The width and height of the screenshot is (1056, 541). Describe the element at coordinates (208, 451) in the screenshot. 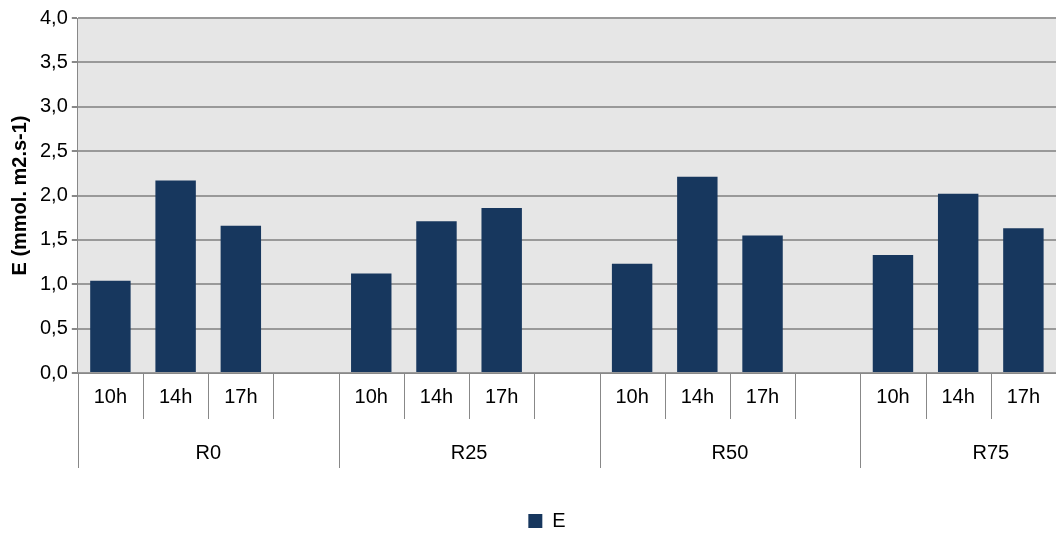

I see `text: R0` at that location.